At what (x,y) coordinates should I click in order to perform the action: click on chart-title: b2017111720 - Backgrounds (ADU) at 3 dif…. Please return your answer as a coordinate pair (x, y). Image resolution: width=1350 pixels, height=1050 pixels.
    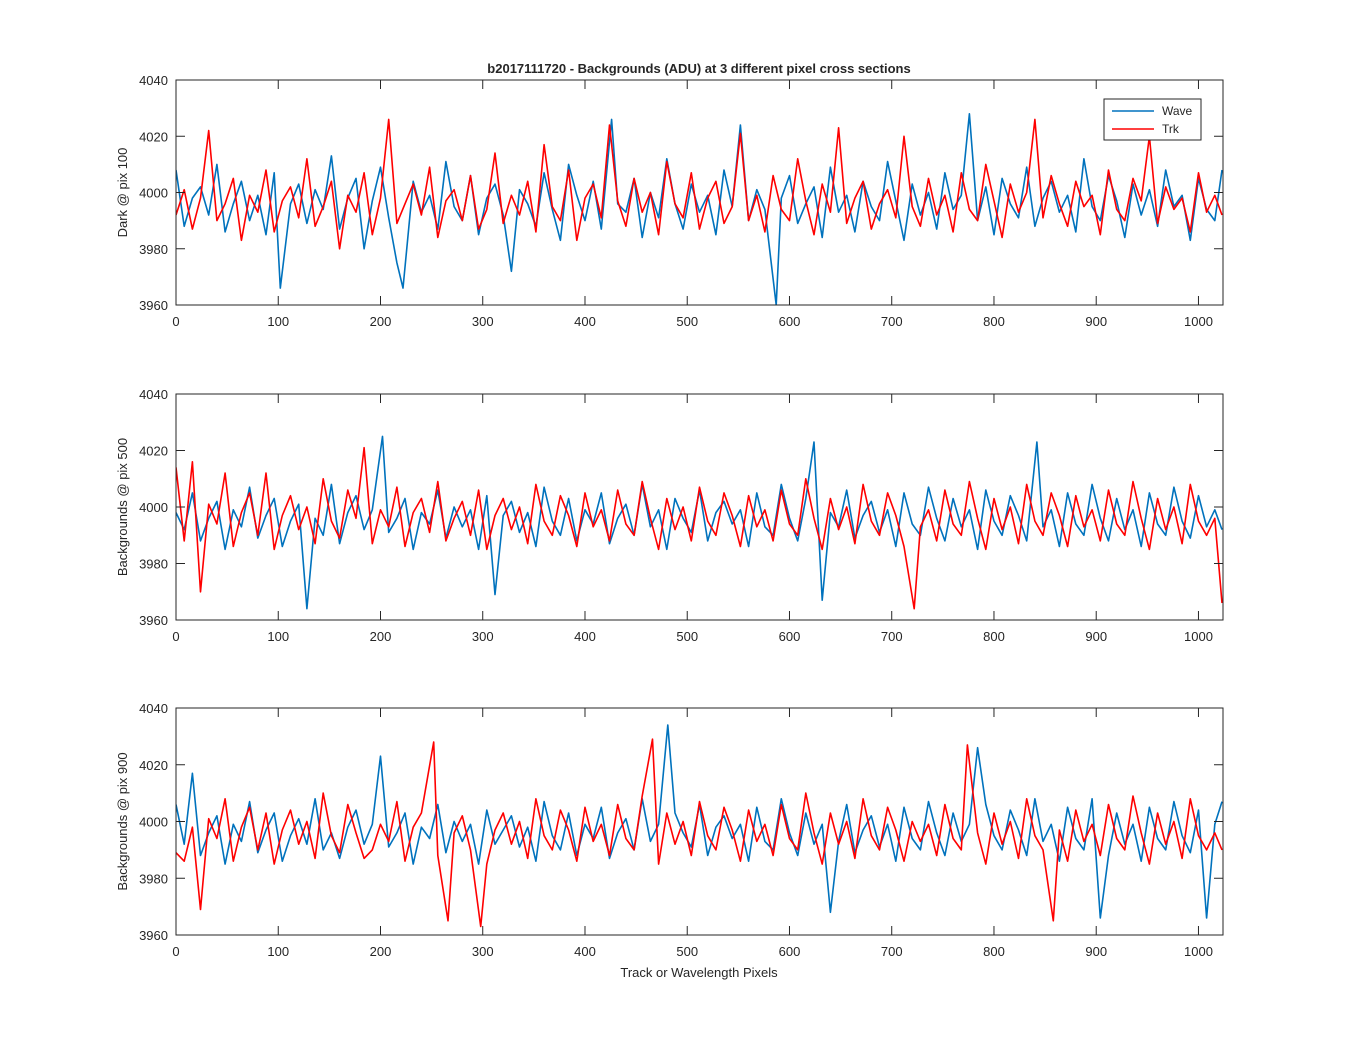
    Looking at the image, I should click on (698, 68).